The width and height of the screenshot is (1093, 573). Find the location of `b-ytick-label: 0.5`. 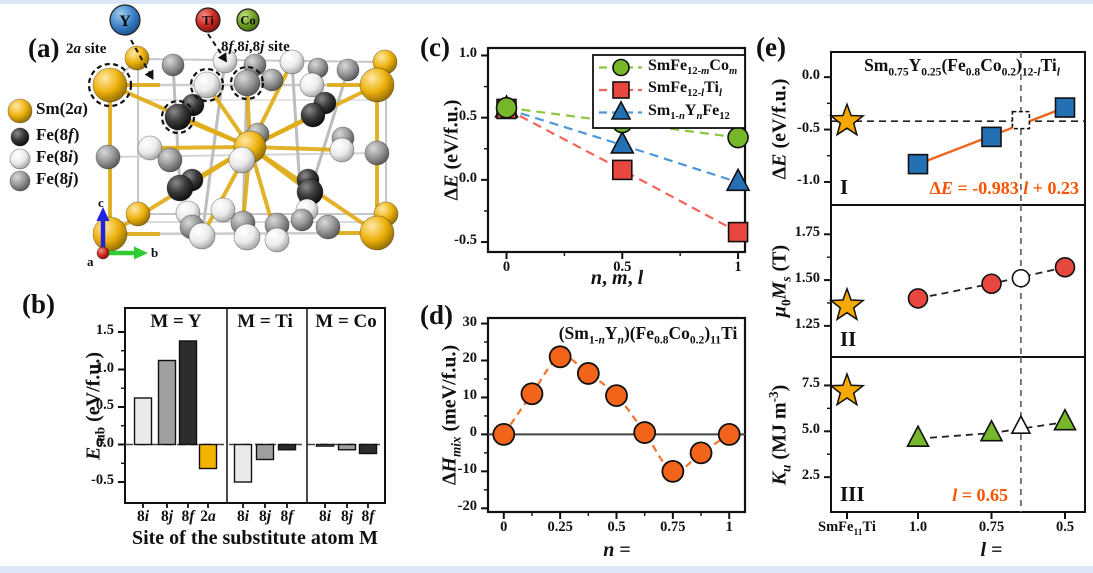

b-ytick-label: 0.5 is located at coordinates (104, 405).